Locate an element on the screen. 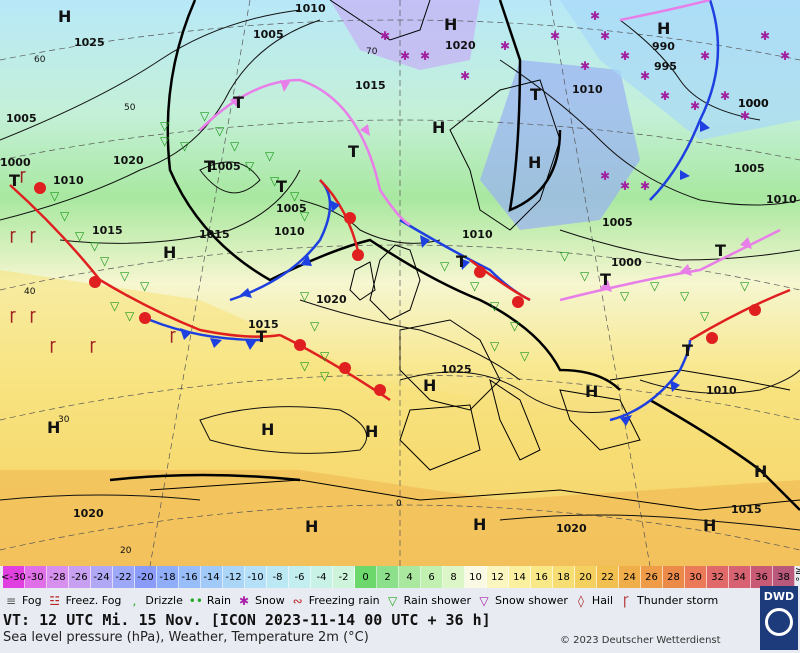 The image size is (800, 653). occluded-front-east is located at coordinates (670, 265).